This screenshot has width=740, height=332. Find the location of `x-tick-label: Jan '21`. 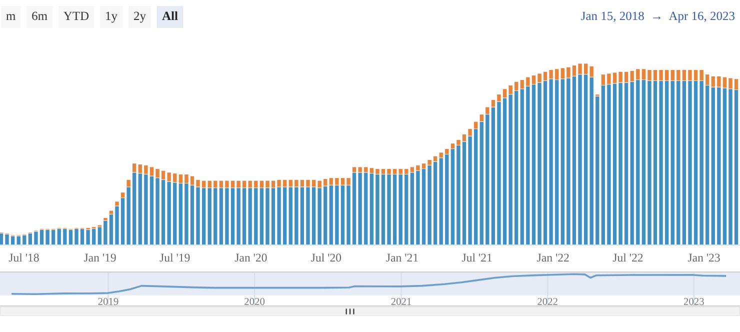

x-tick-label: Jan '21 is located at coordinates (402, 258).